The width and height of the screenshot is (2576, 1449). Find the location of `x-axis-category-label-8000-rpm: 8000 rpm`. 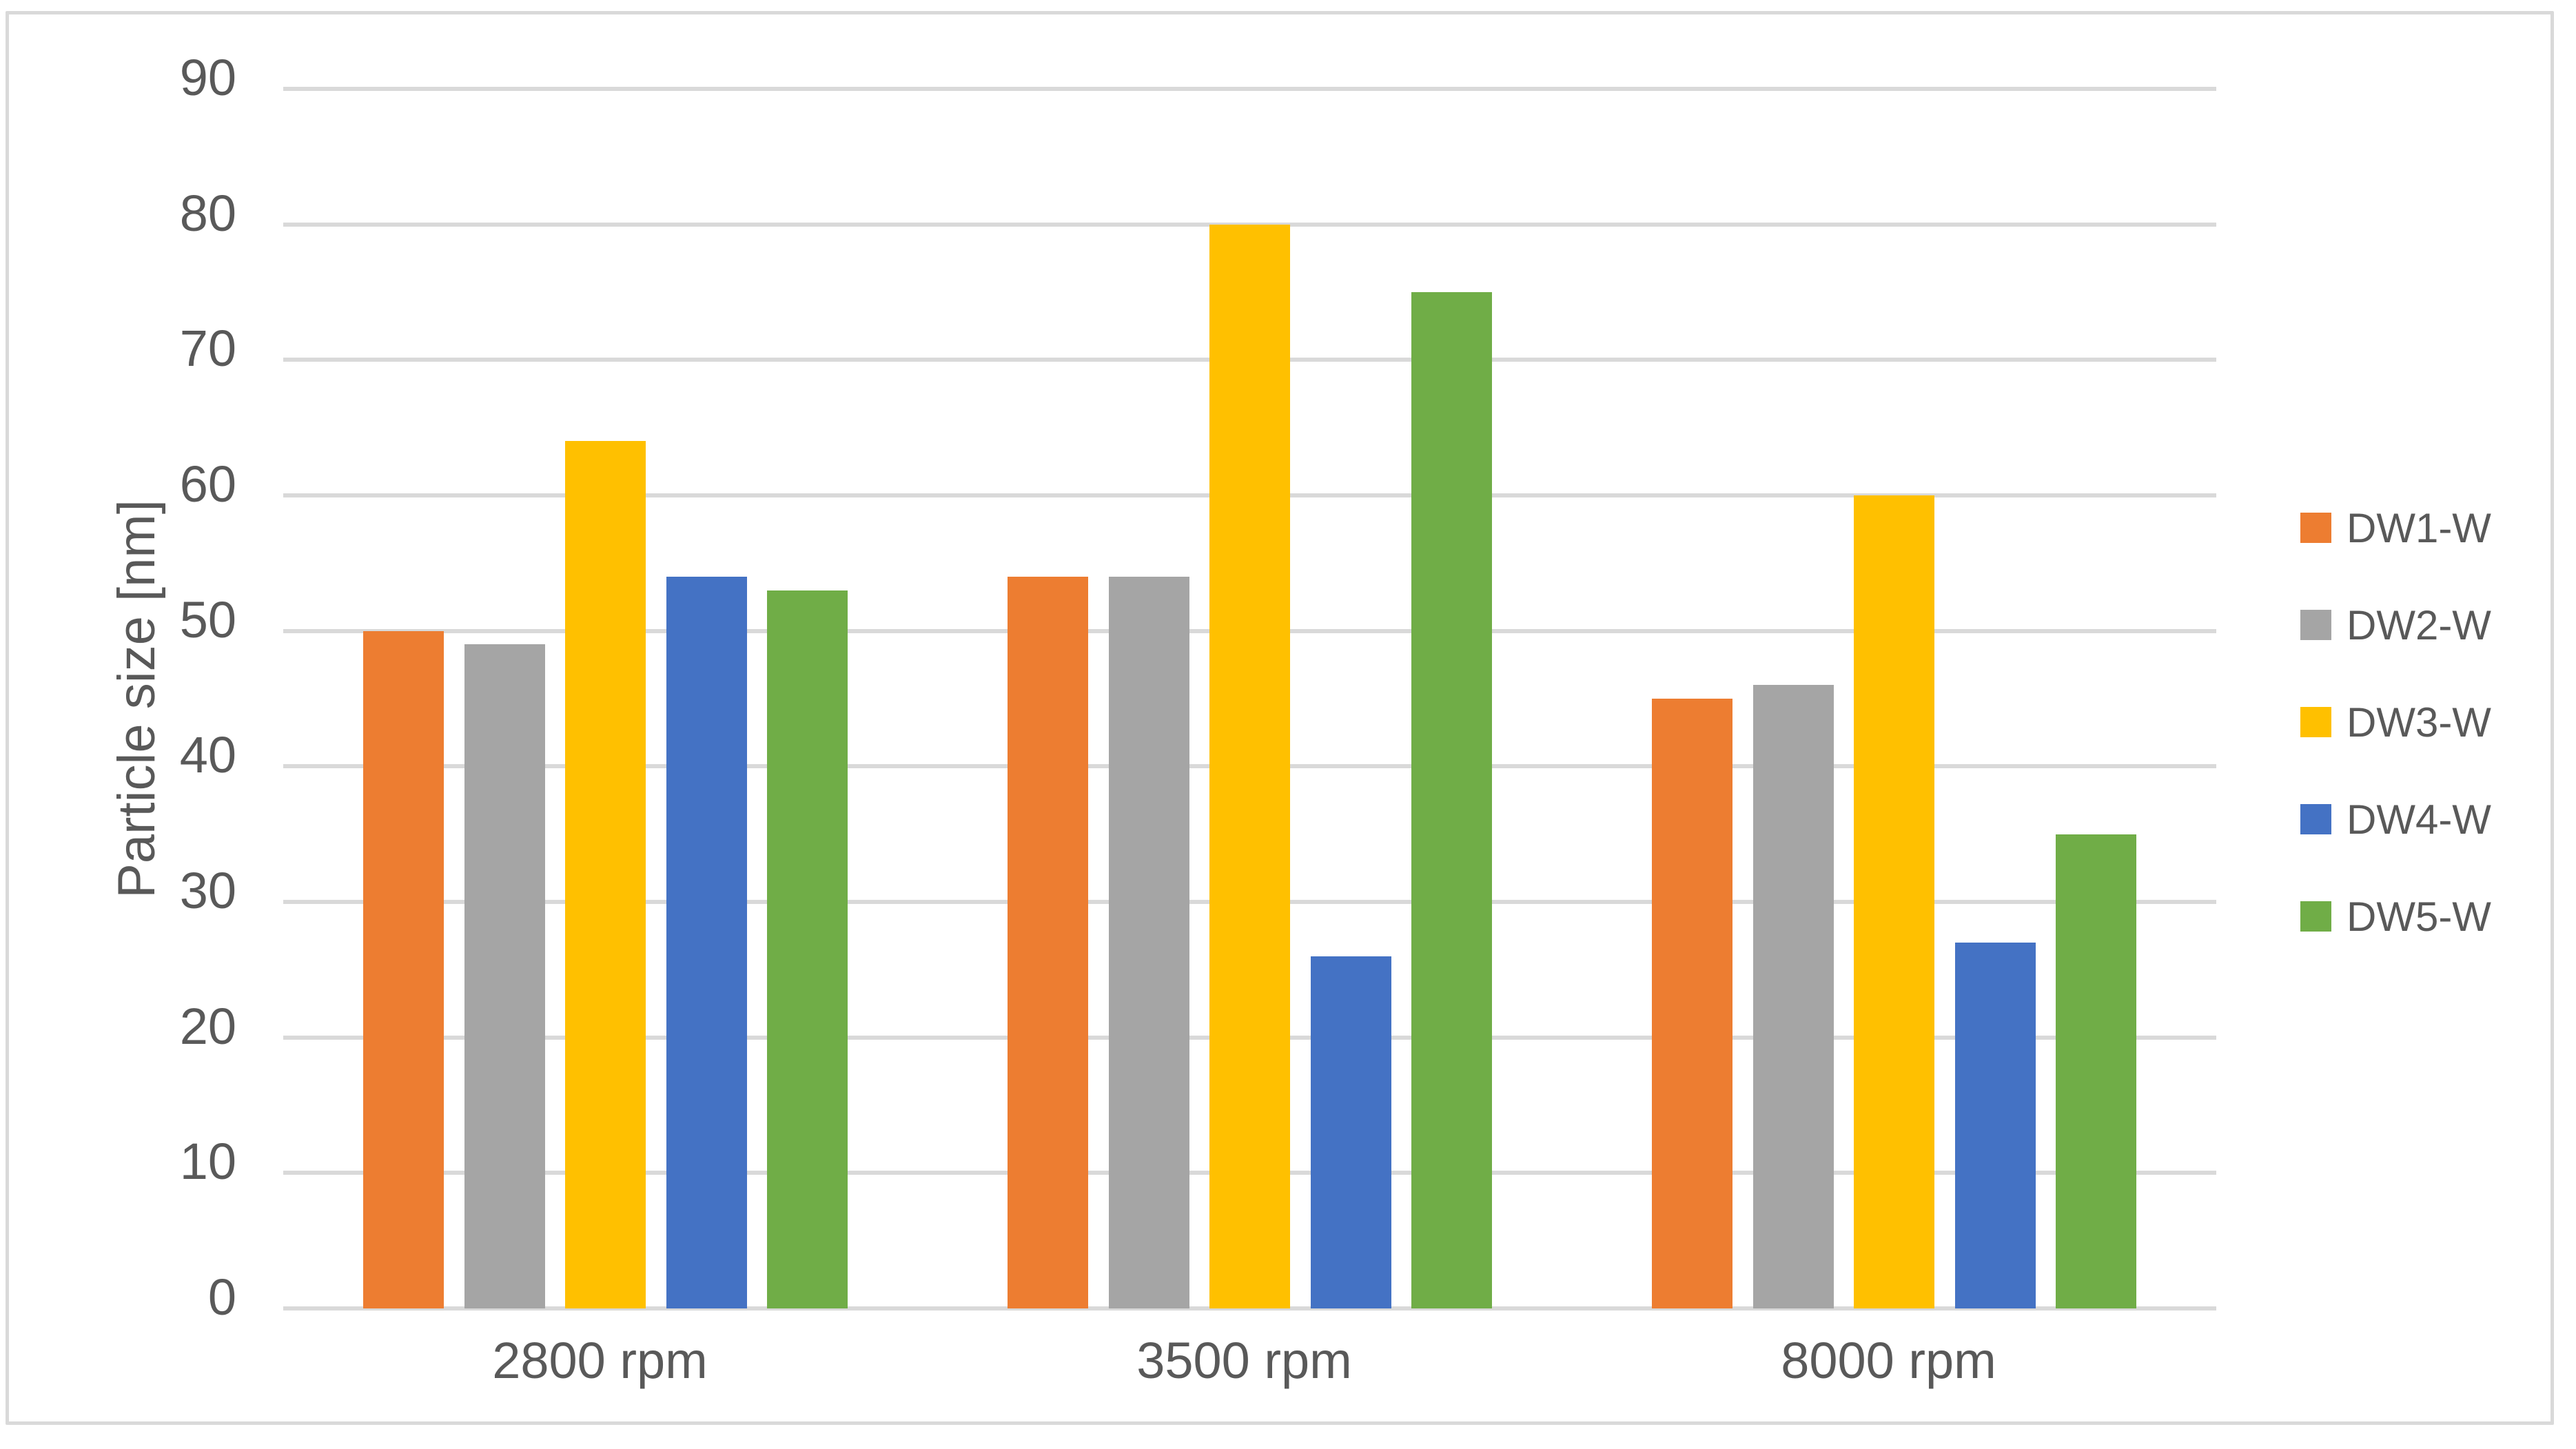

x-axis-category-label-8000-rpm: 8000 rpm is located at coordinates (1888, 1360).